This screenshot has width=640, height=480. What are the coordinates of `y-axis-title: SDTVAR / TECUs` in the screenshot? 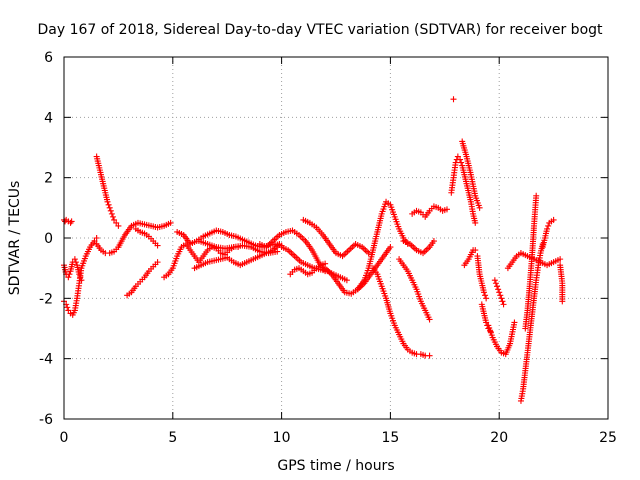 It's located at (15, 238).